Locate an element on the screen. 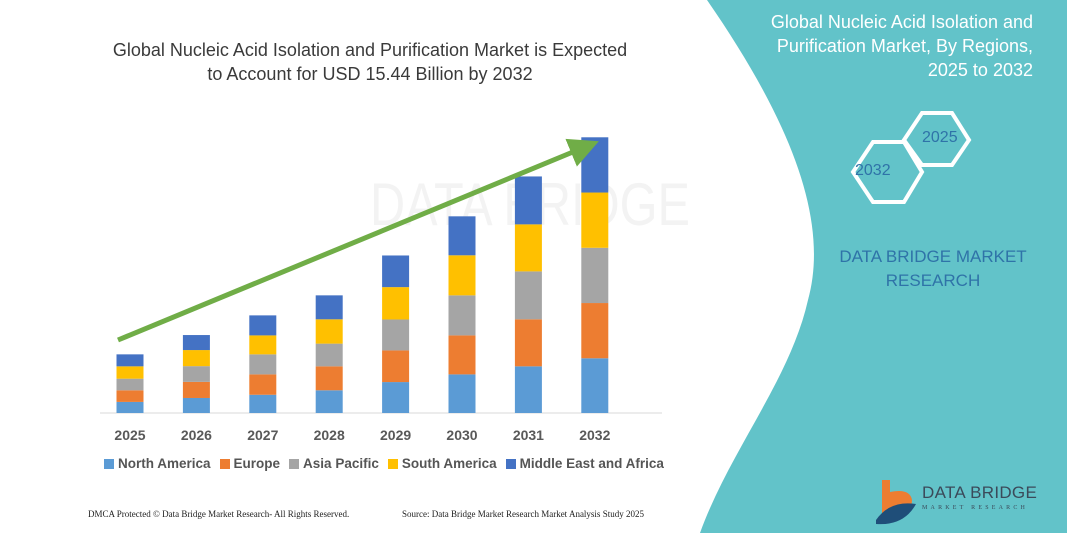 The width and height of the screenshot is (1067, 533). bar-segment-2028-middle-east-and-africa is located at coordinates (329, 307).